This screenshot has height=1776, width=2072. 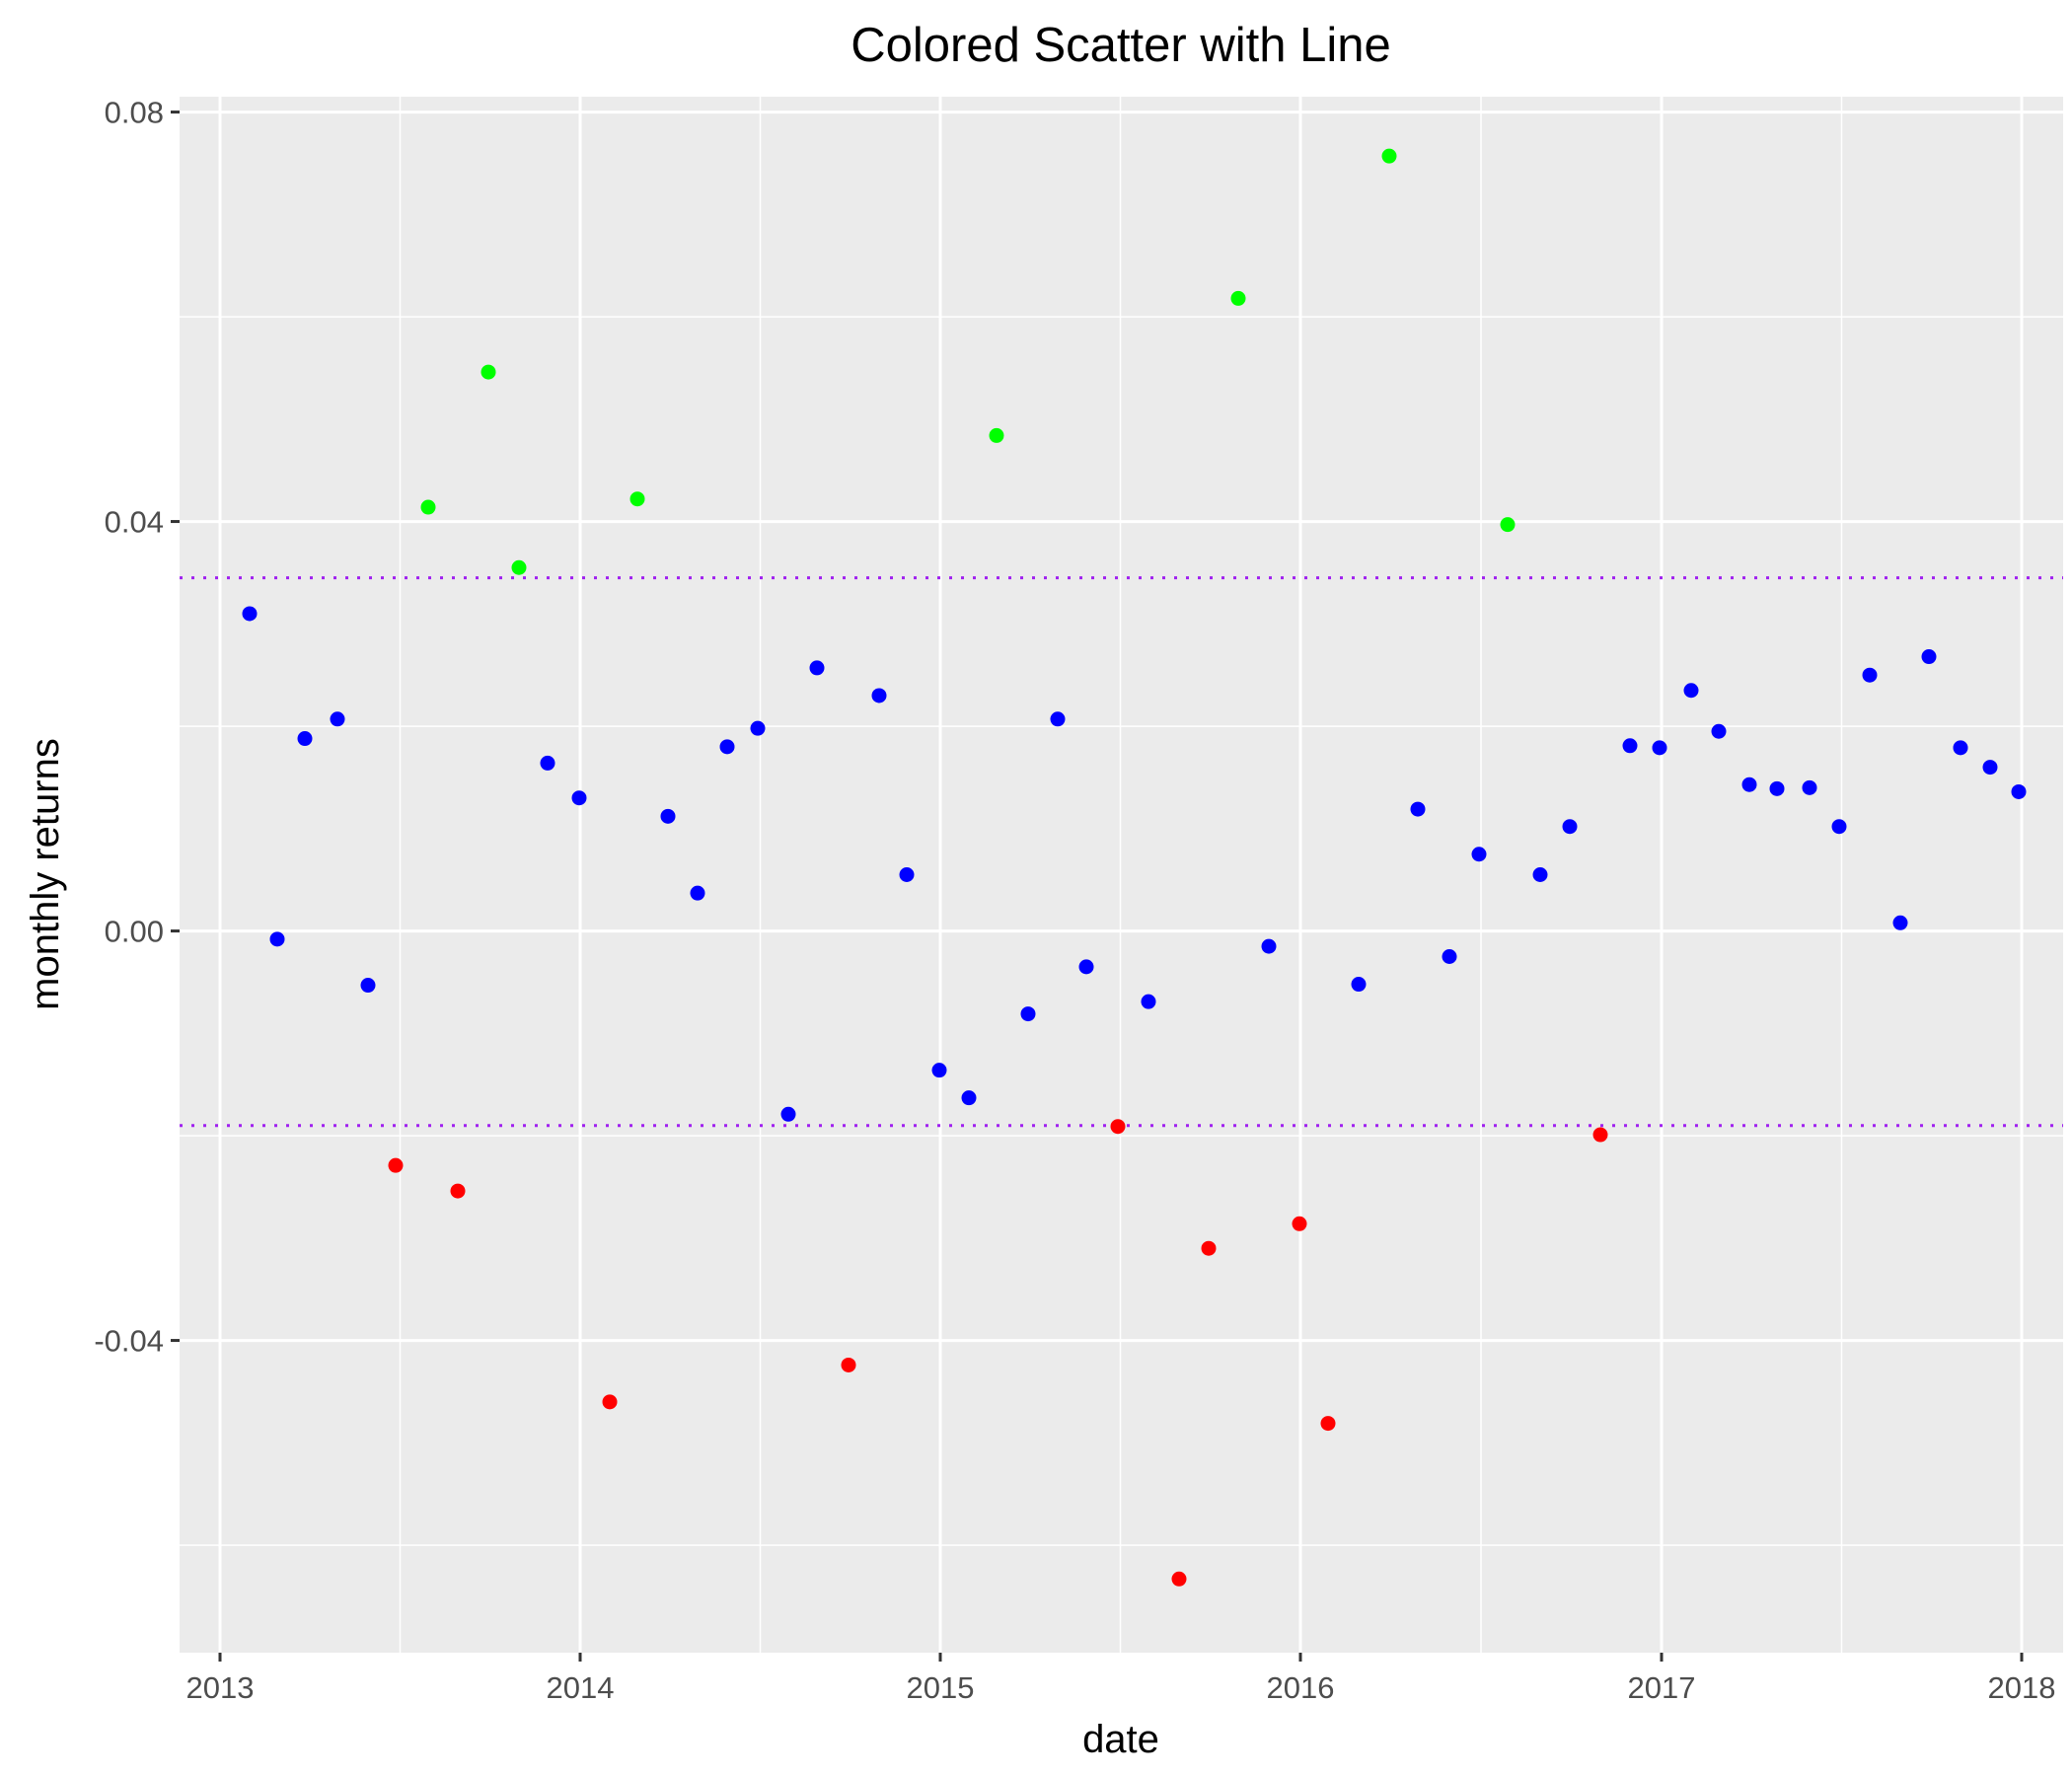 I want to click on x-tick-label: 2015, so click(x=941, y=1688).